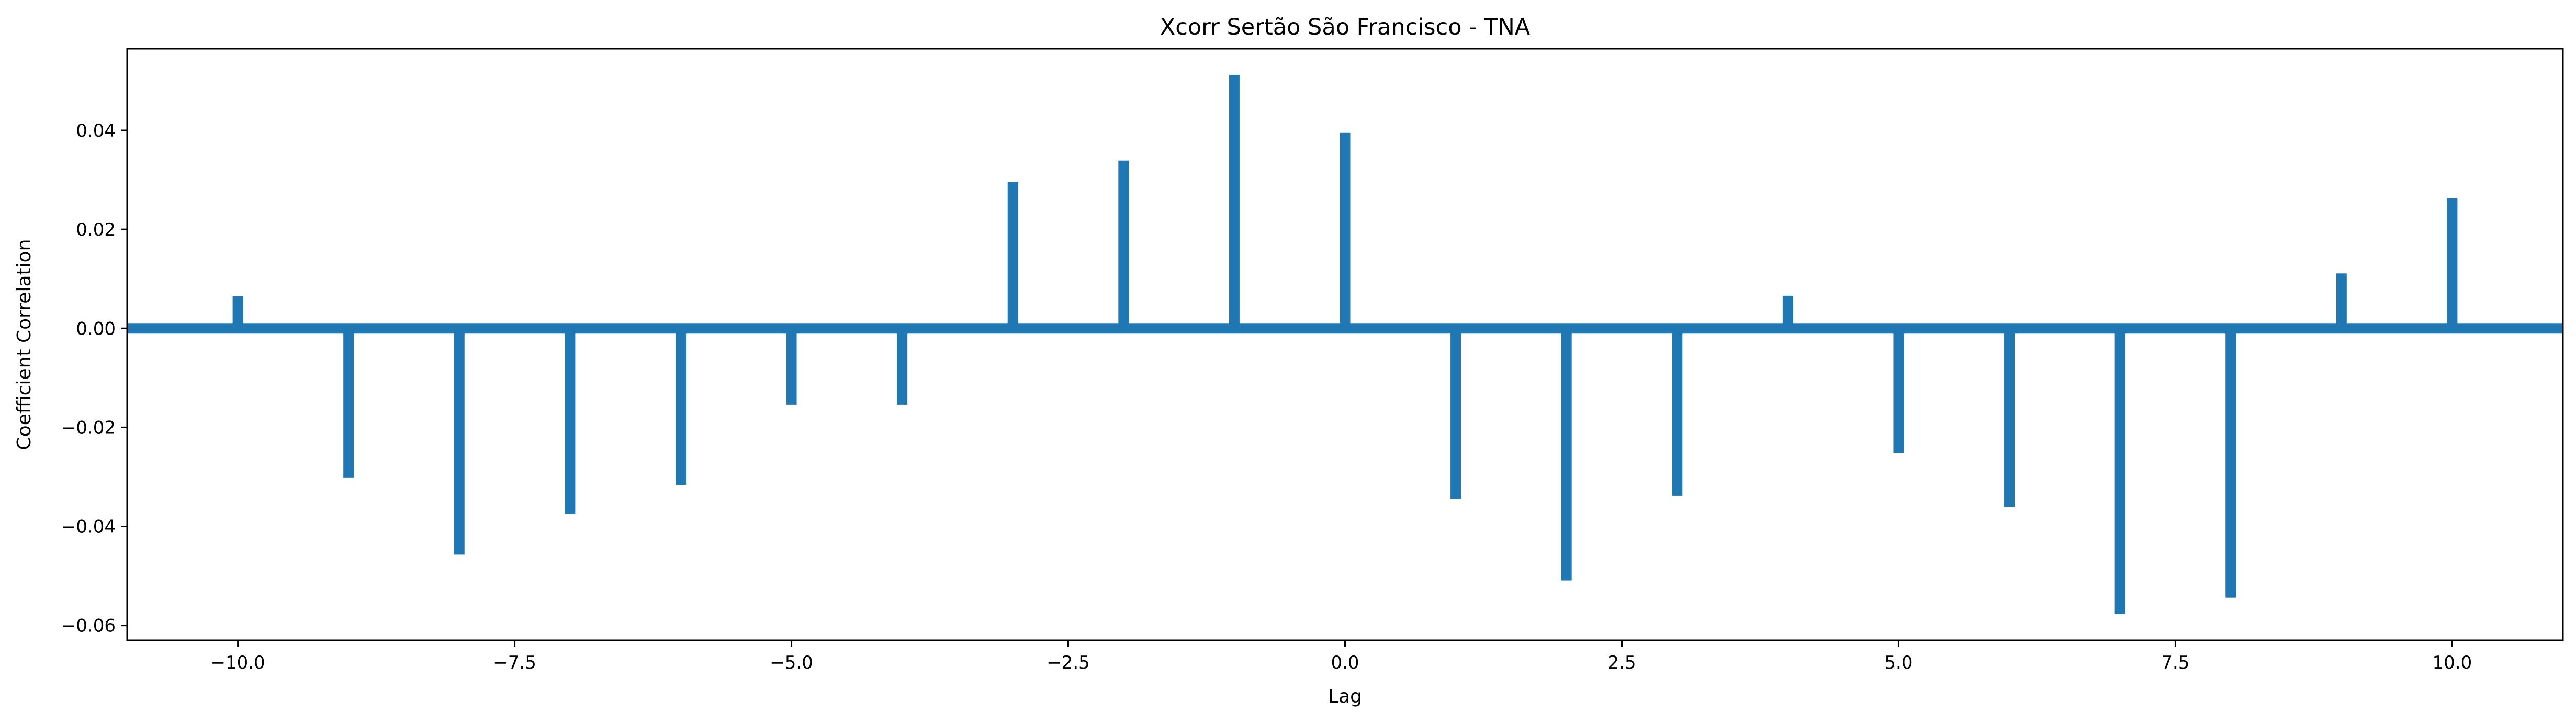  I want to click on bar-lag--5, so click(791, 367).